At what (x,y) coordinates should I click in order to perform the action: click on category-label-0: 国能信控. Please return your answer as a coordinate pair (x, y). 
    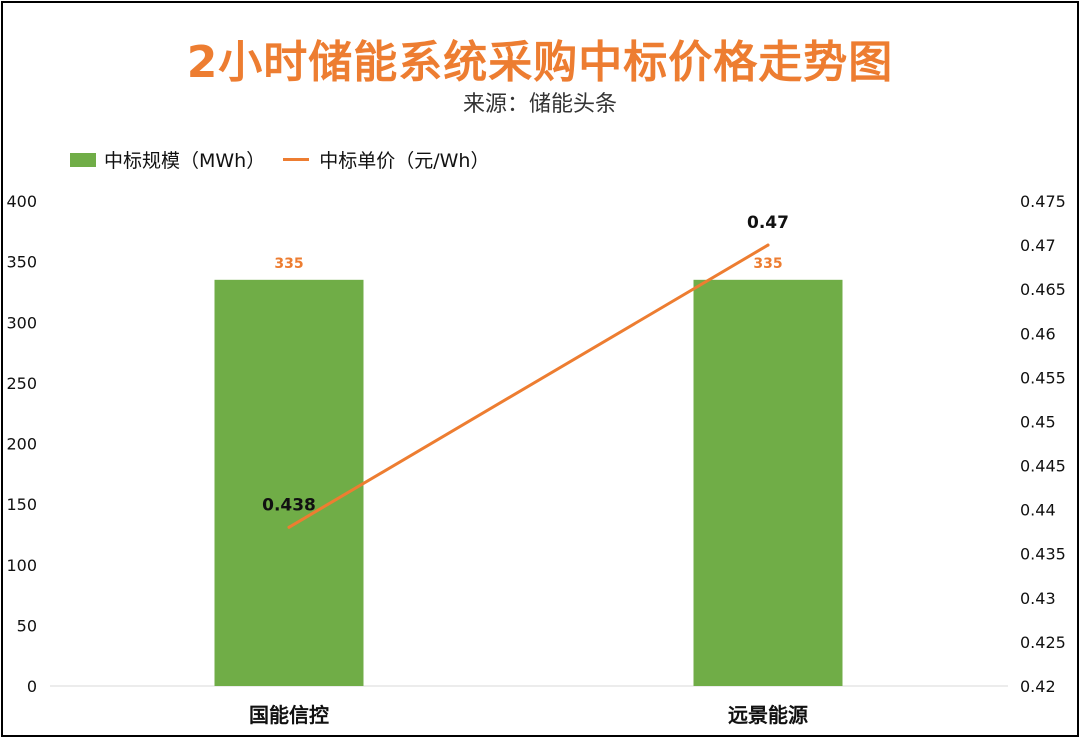
    Looking at the image, I should click on (289, 715).